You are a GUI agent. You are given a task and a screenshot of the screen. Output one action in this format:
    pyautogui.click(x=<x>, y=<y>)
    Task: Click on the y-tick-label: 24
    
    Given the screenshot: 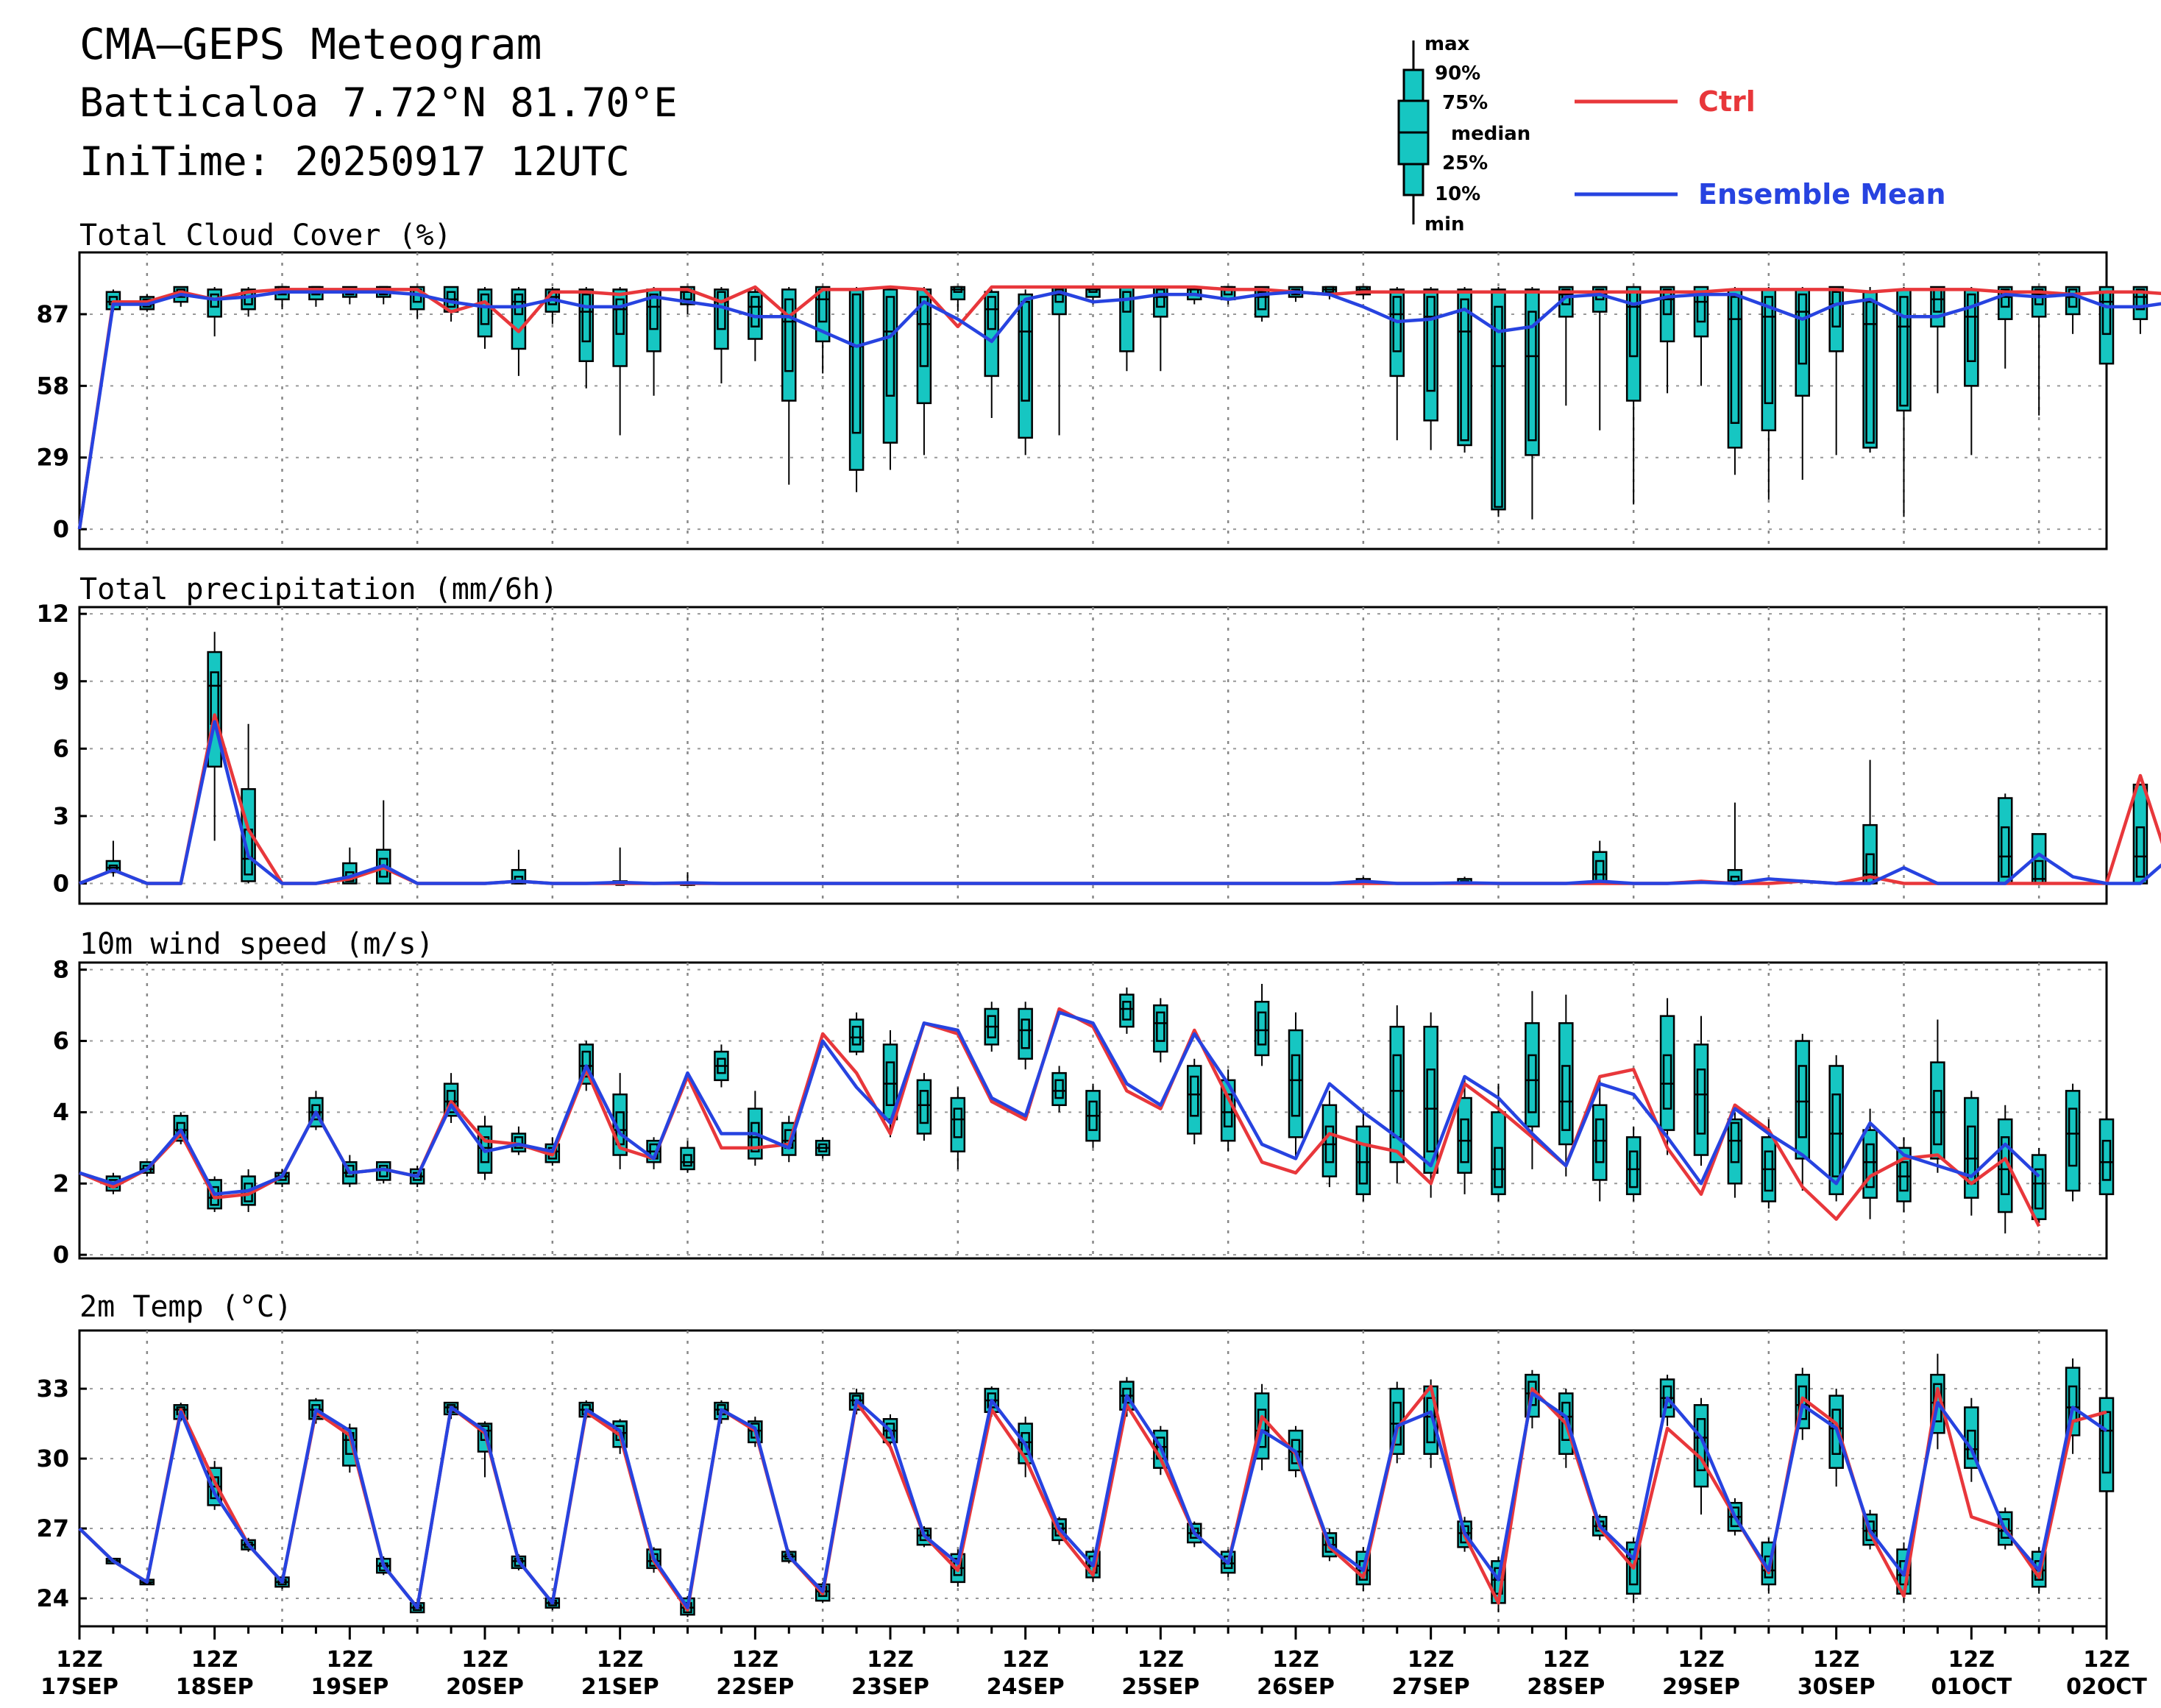 What is the action you would take?
    pyautogui.click(x=52, y=1598)
    